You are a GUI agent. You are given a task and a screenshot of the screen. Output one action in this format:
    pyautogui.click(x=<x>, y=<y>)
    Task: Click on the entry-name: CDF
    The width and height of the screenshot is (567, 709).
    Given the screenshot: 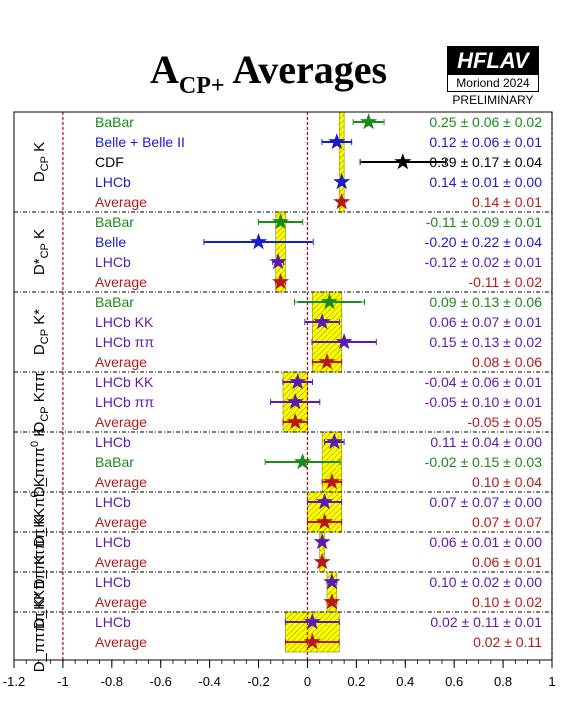 What is the action you would take?
    pyautogui.click(x=109, y=162)
    